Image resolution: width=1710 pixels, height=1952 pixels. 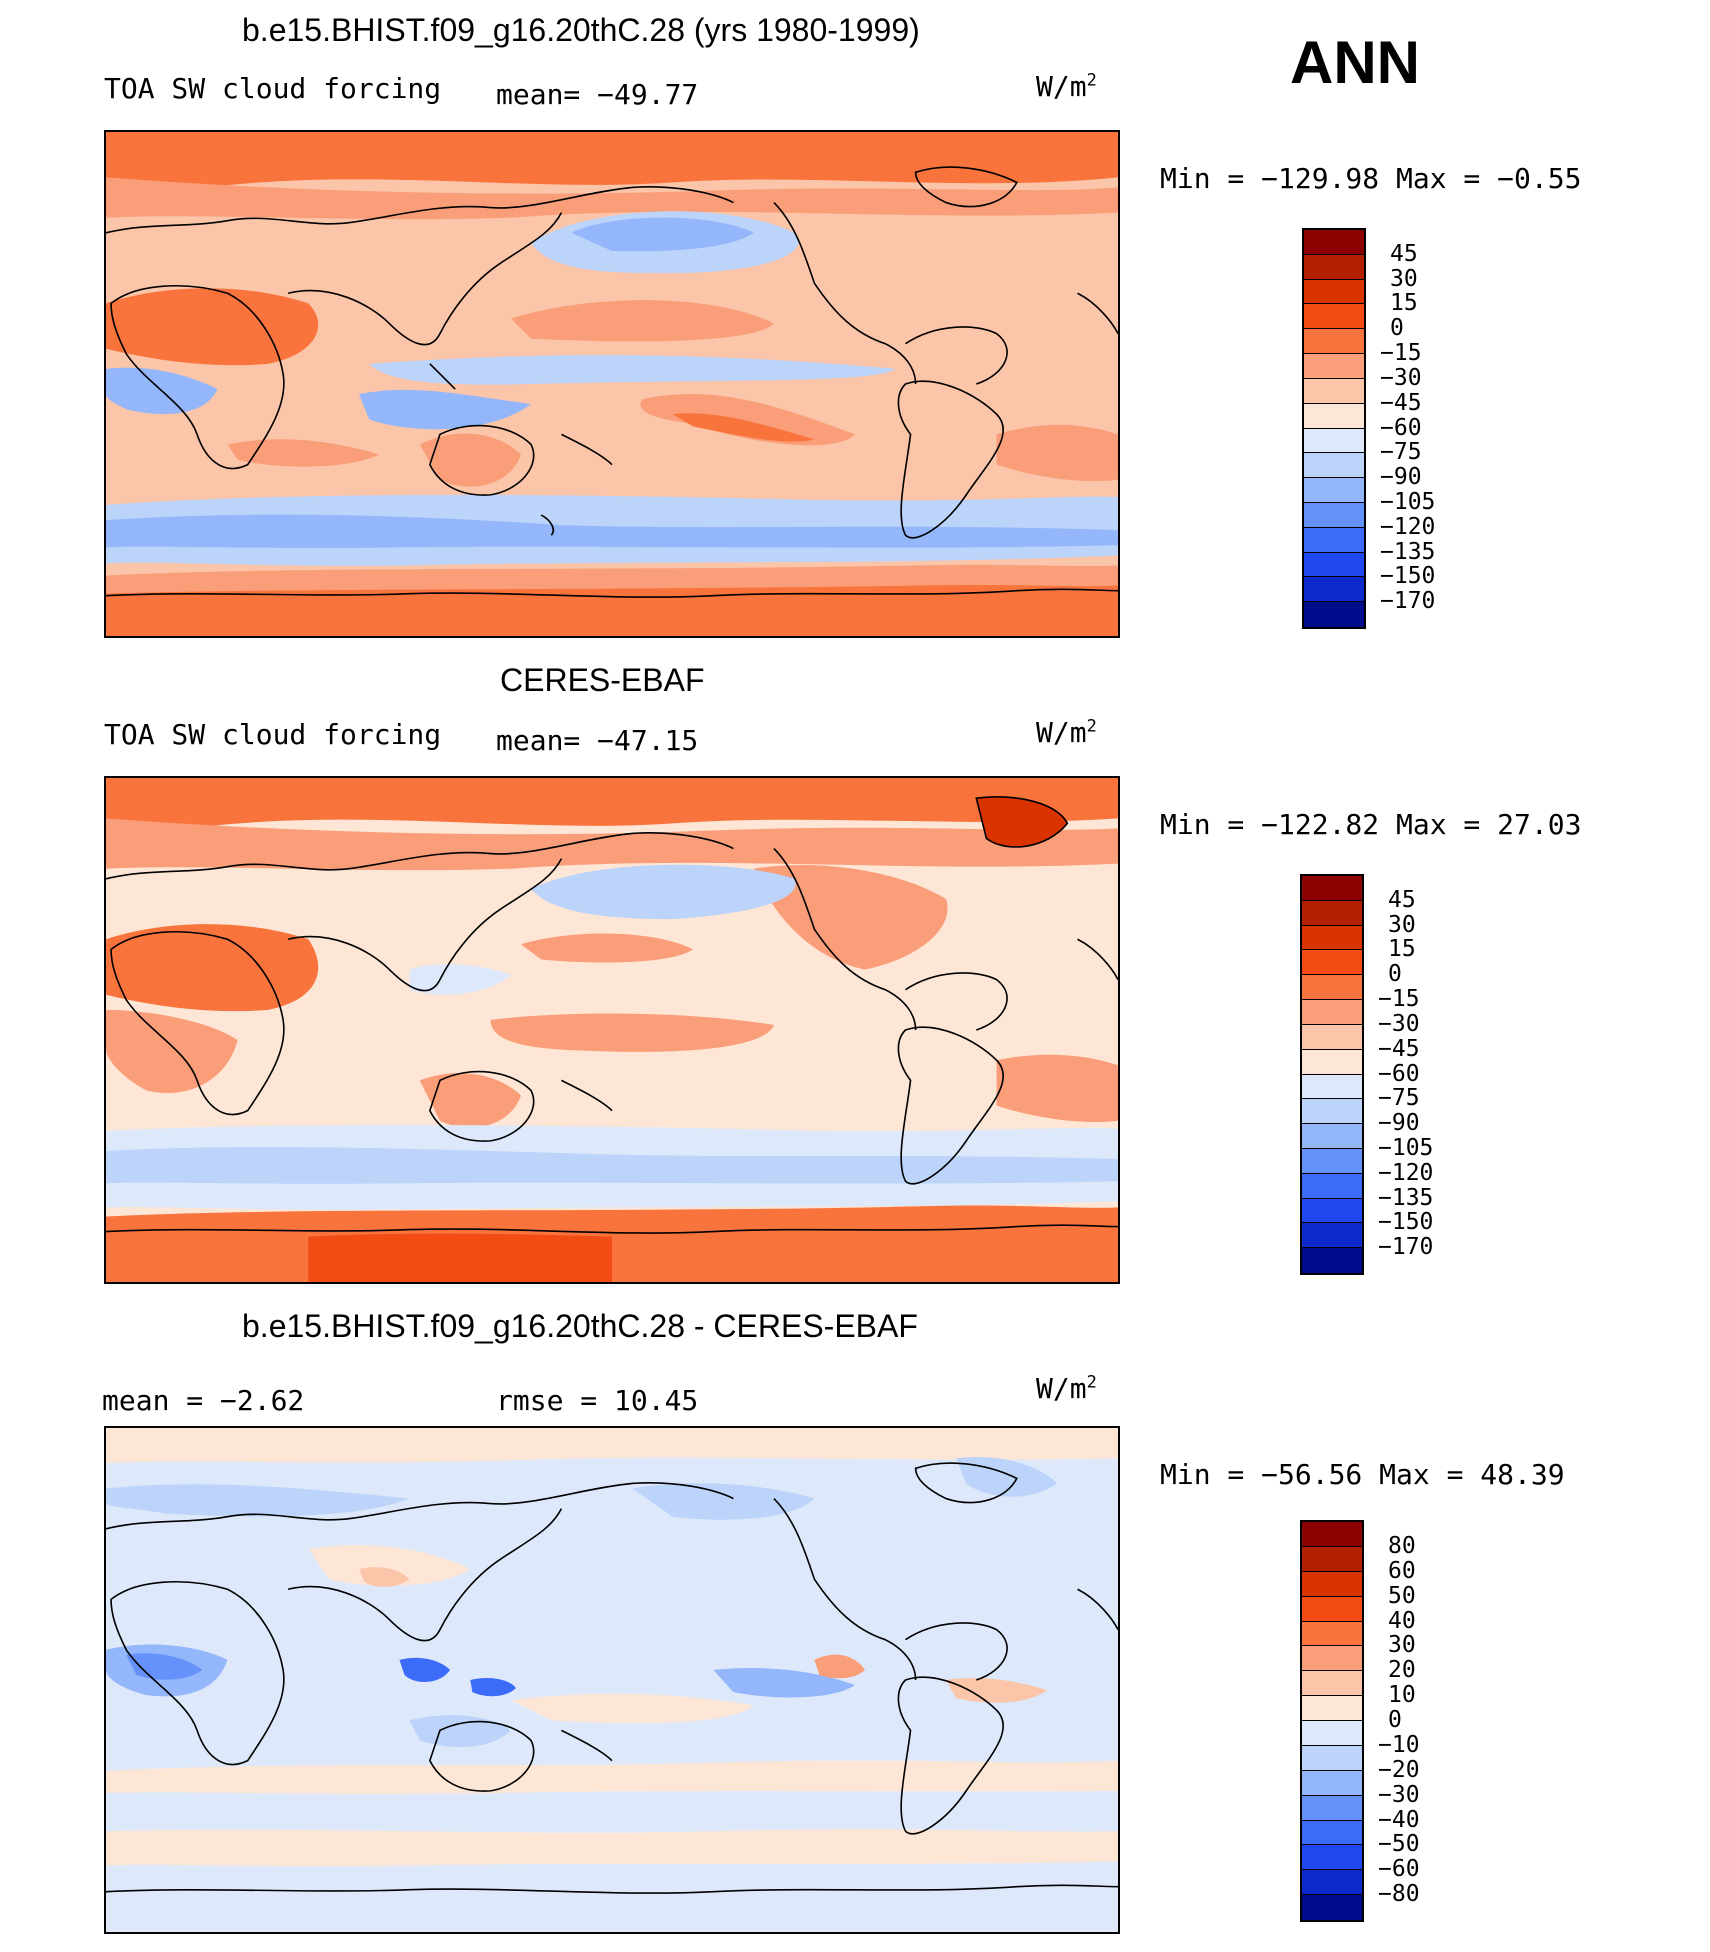 I want to click on colorbar-tick-label: −20, so click(x=1399, y=1769).